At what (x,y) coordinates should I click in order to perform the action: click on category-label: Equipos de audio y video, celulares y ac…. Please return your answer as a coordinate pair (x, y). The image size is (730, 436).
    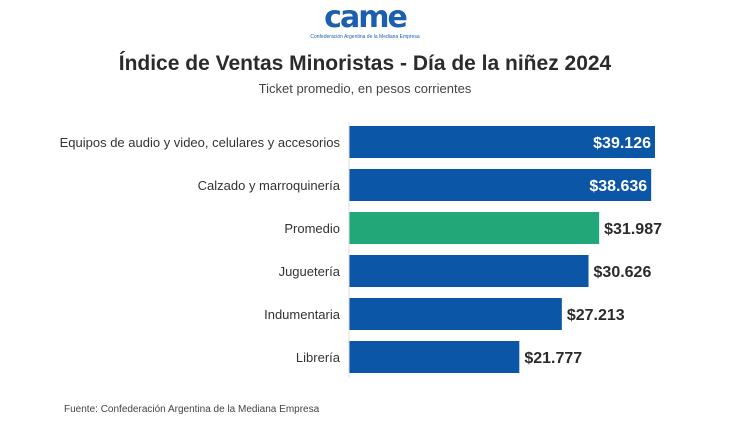
    Looking at the image, I should click on (200, 142).